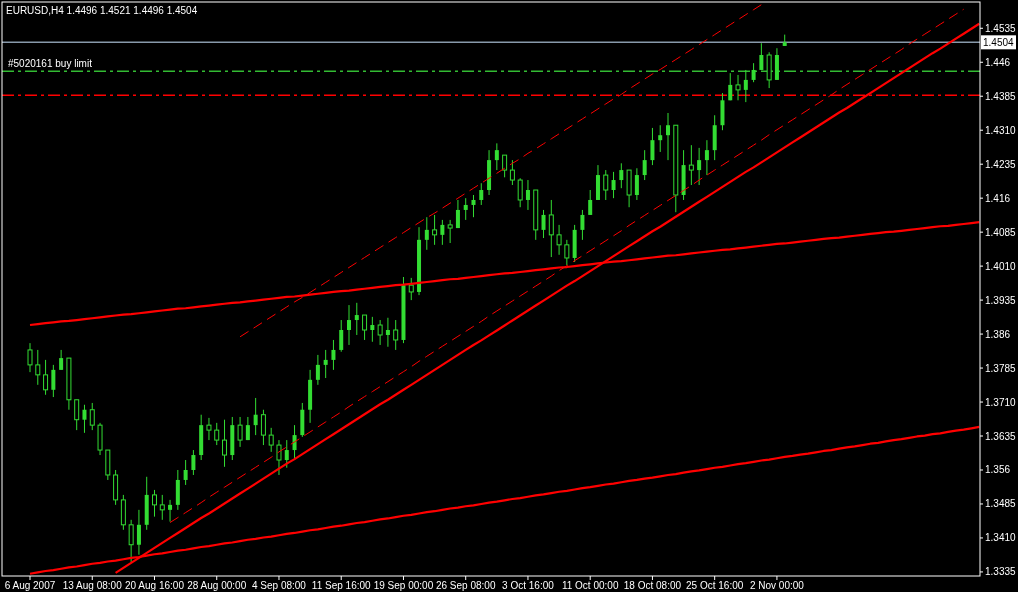  What do you see at coordinates (217, 585) in the screenshot?
I see `x-tick-label: 28 Aug 00:00` at bounding box center [217, 585].